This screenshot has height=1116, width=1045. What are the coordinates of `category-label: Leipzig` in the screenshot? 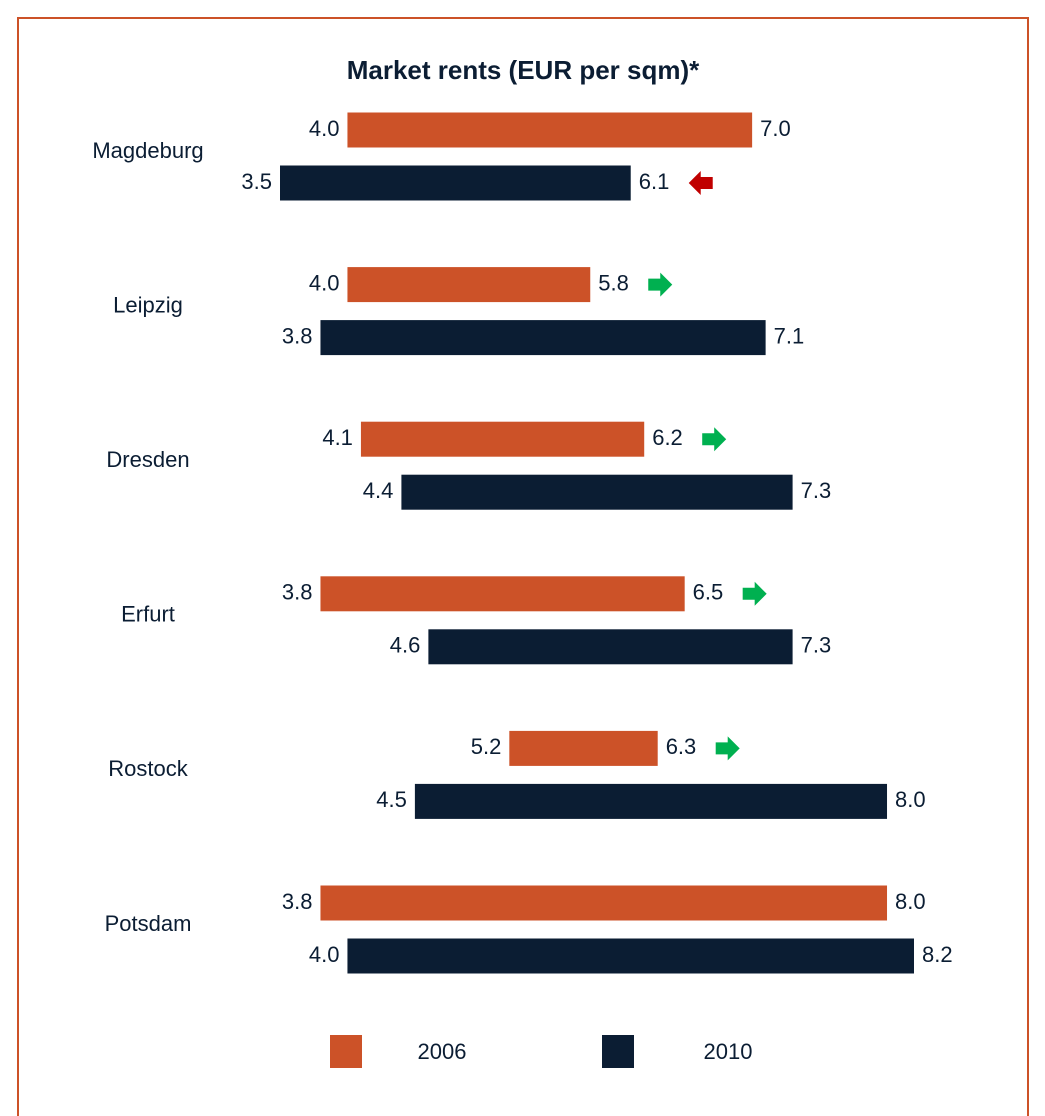 It's located at (148, 304).